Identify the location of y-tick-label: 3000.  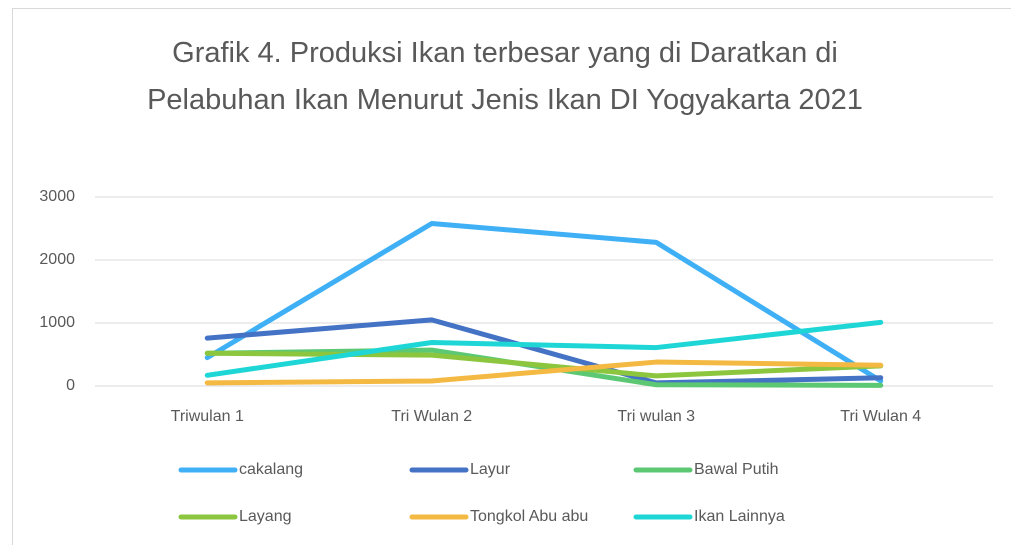
(57, 196).